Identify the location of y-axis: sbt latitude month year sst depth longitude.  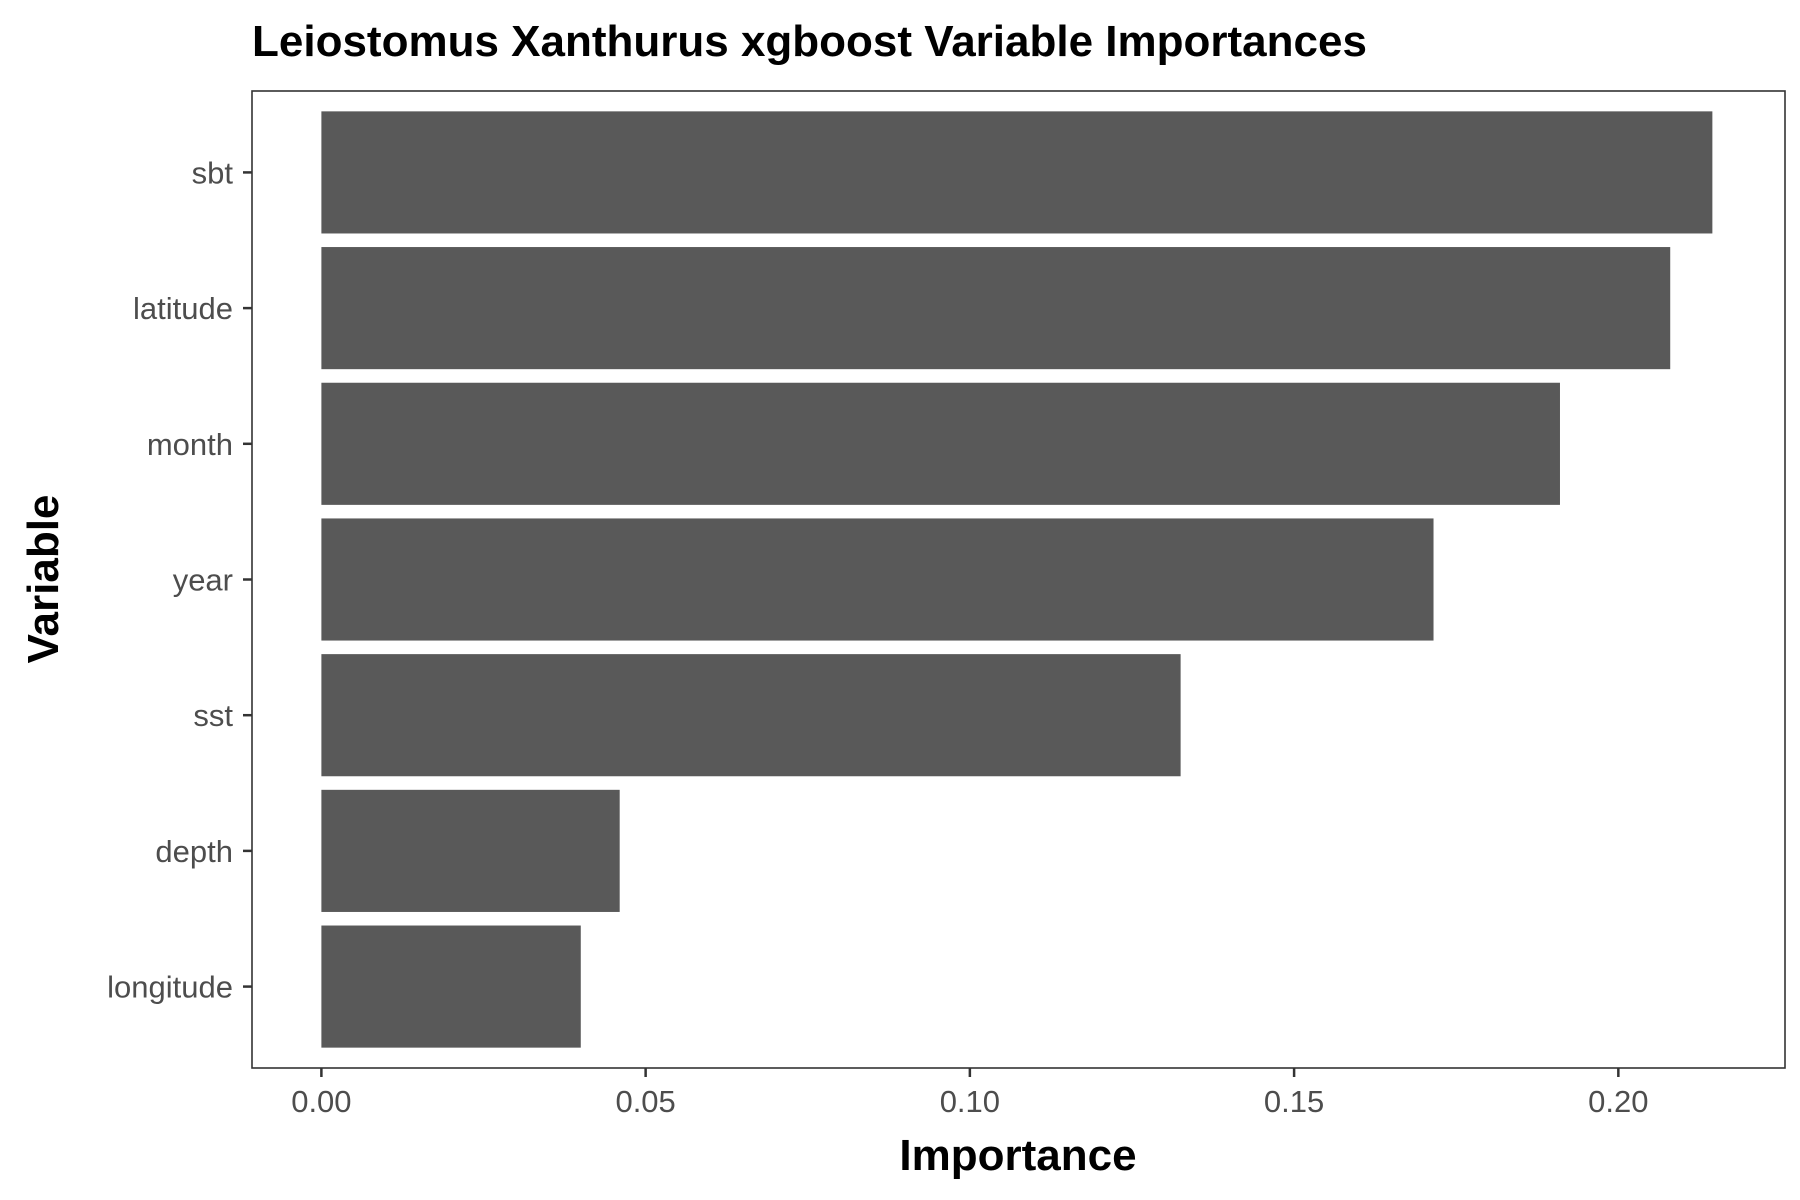
(179, 580).